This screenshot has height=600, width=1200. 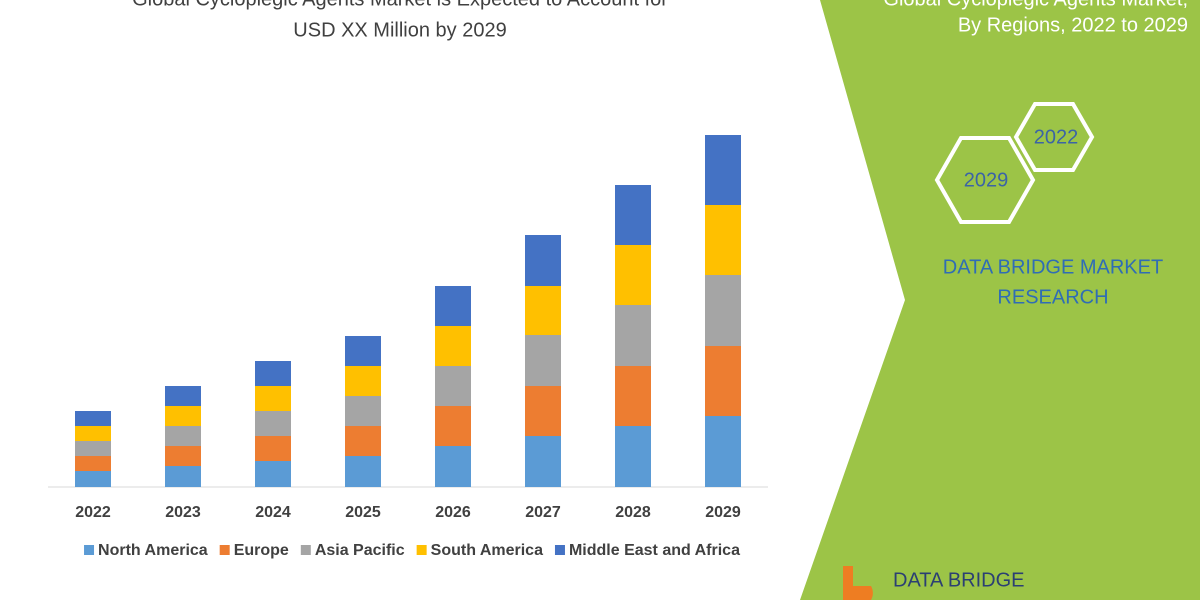 I want to click on x-tick-label: 2028, so click(x=633, y=512).